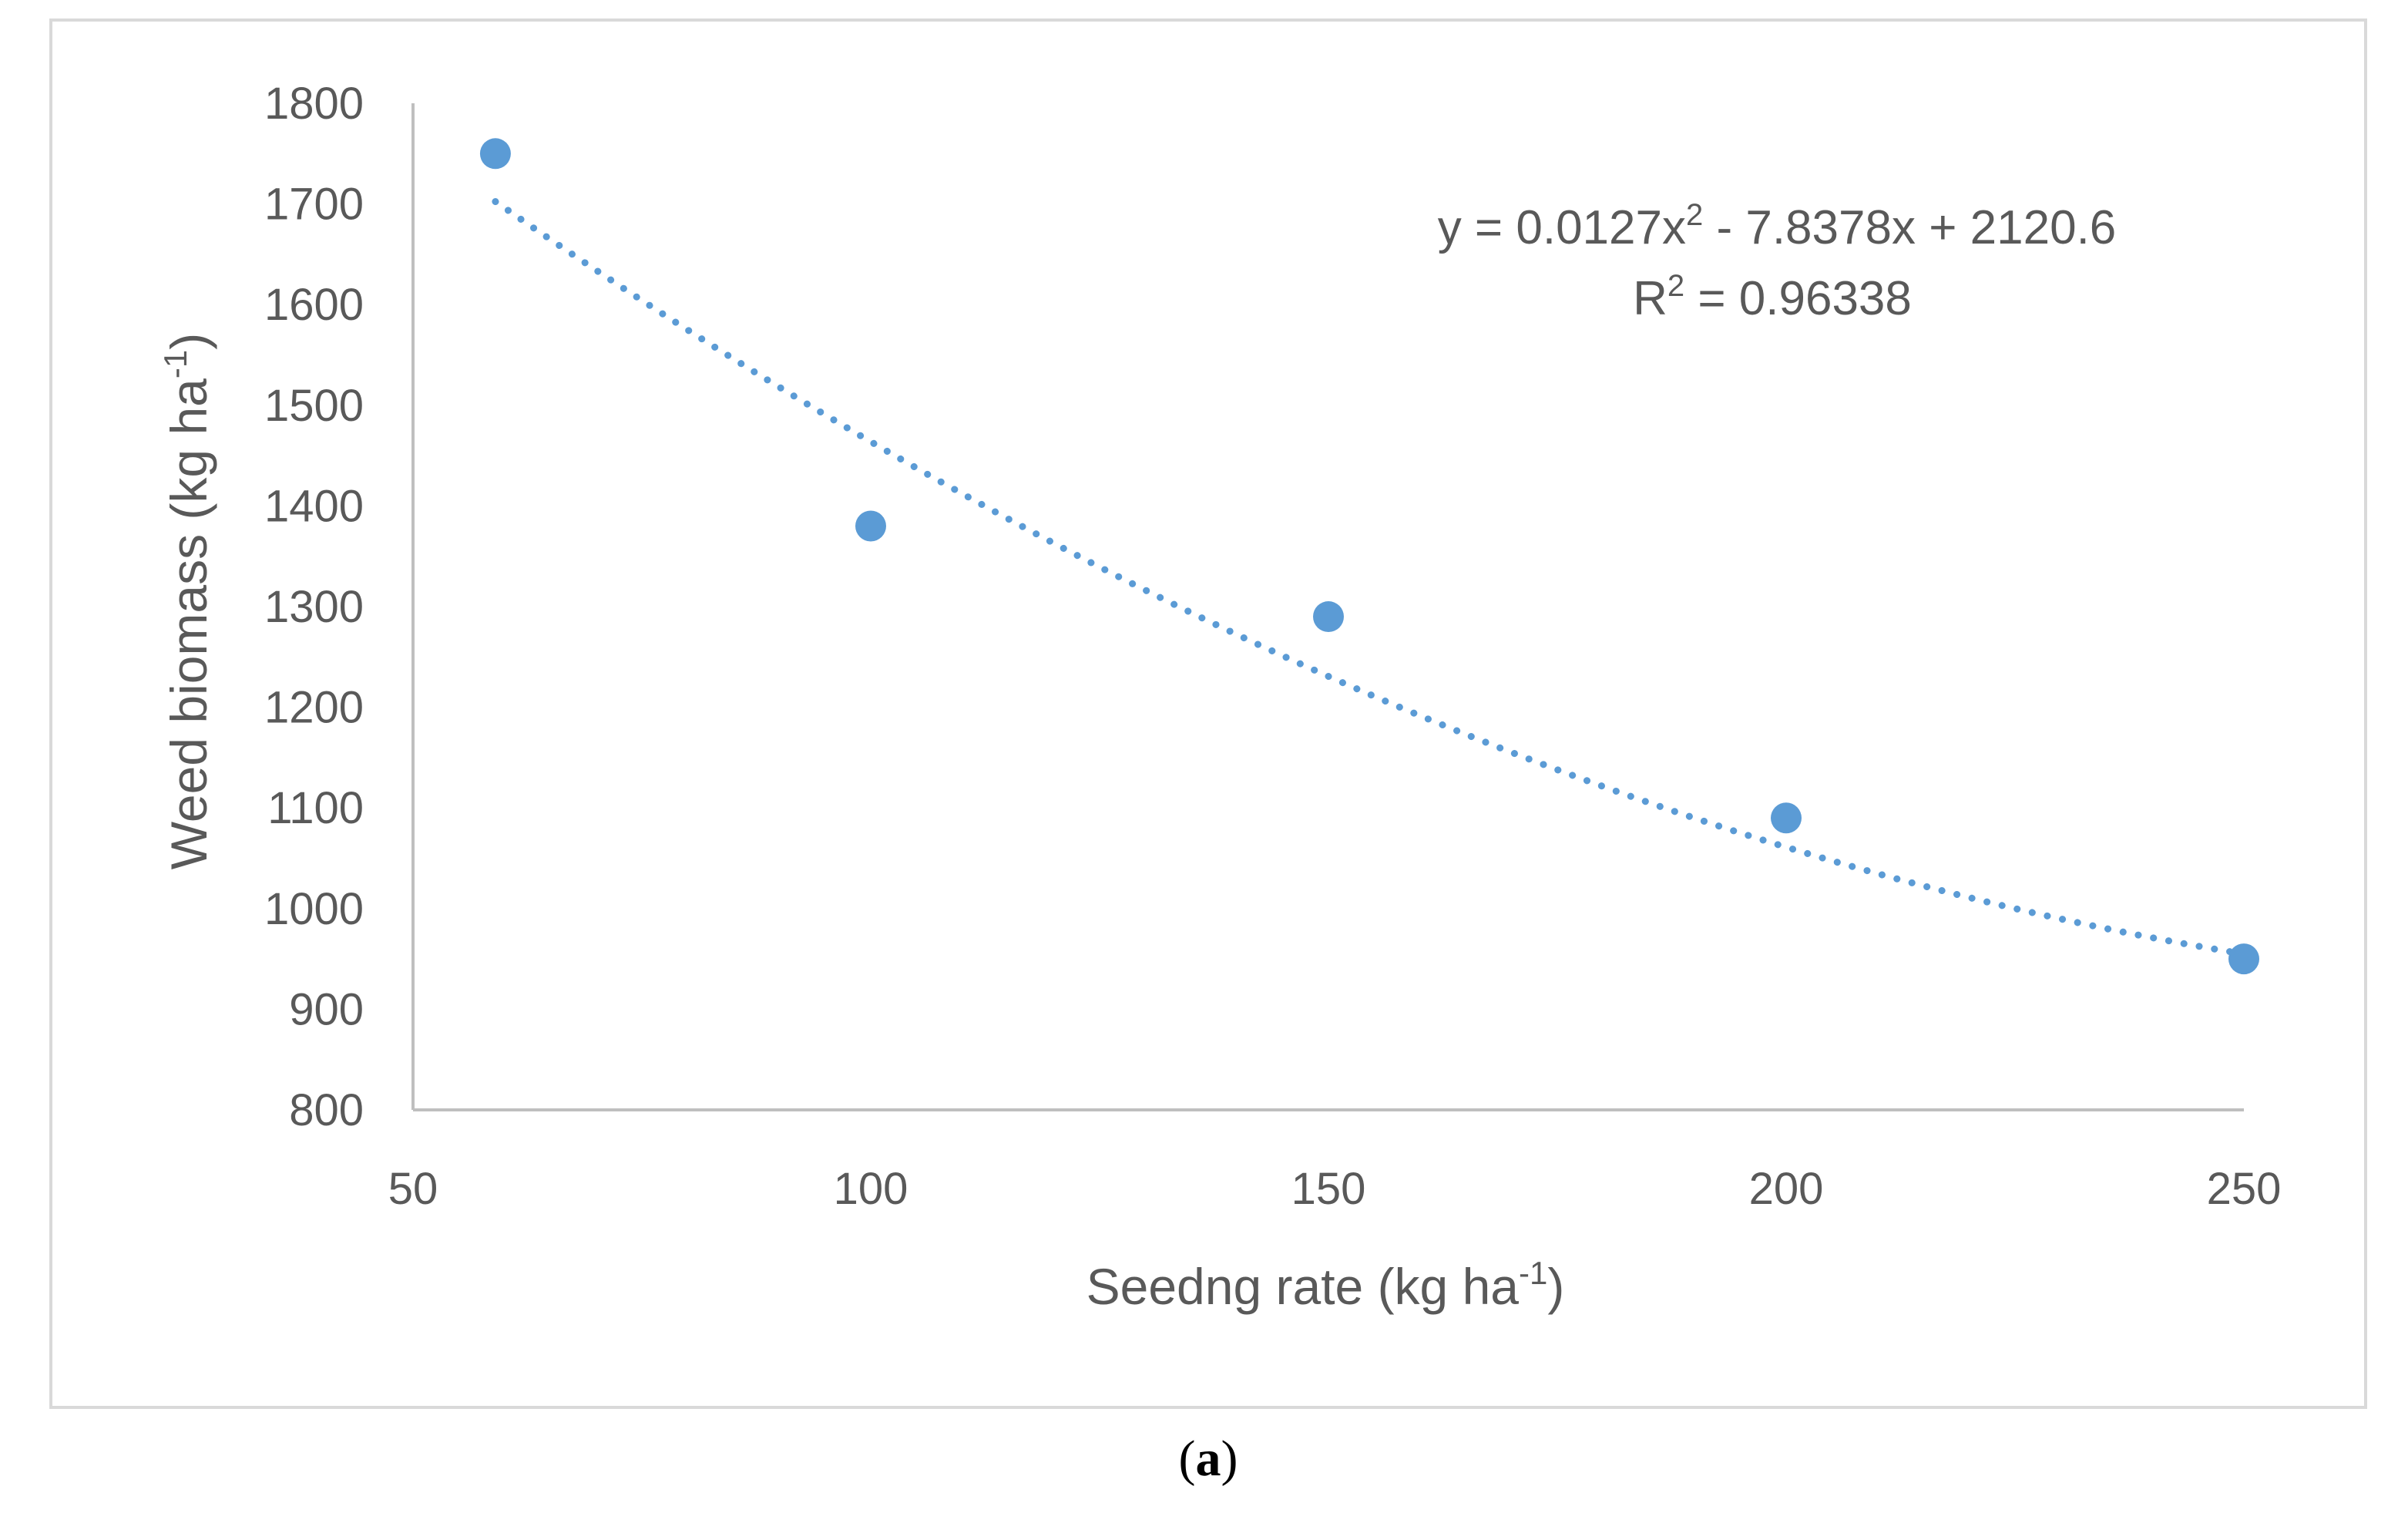  I want to click on y-tick-label: 1000, so click(314, 909).